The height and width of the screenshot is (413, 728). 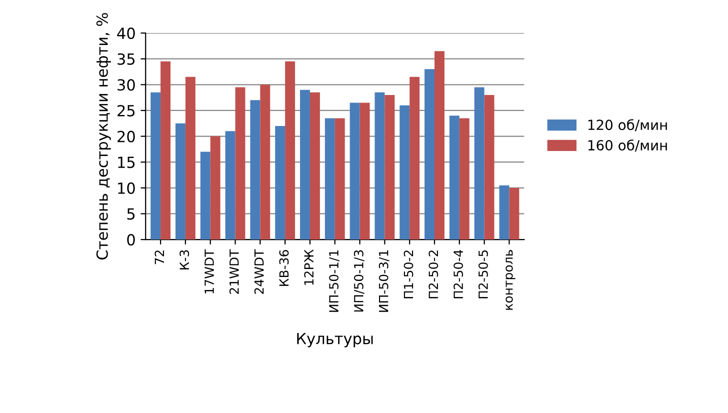 I want to click on x-tick-label: П2-50-5, so click(x=483, y=274).